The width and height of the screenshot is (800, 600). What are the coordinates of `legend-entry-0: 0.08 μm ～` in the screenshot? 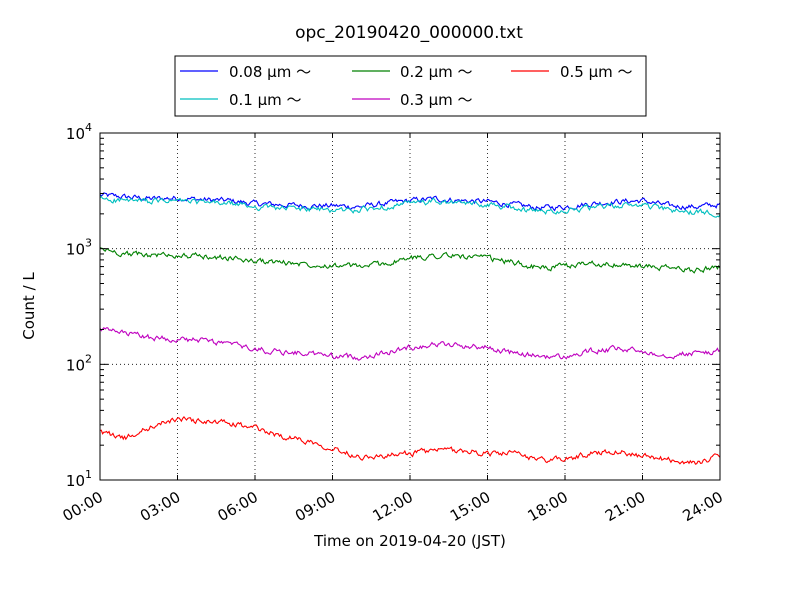 It's located at (245, 72).